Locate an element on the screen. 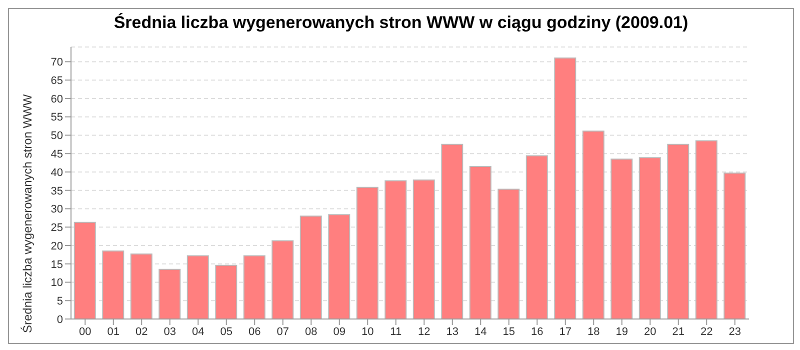  x-tick-label: 03 is located at coordinates (170, 332).